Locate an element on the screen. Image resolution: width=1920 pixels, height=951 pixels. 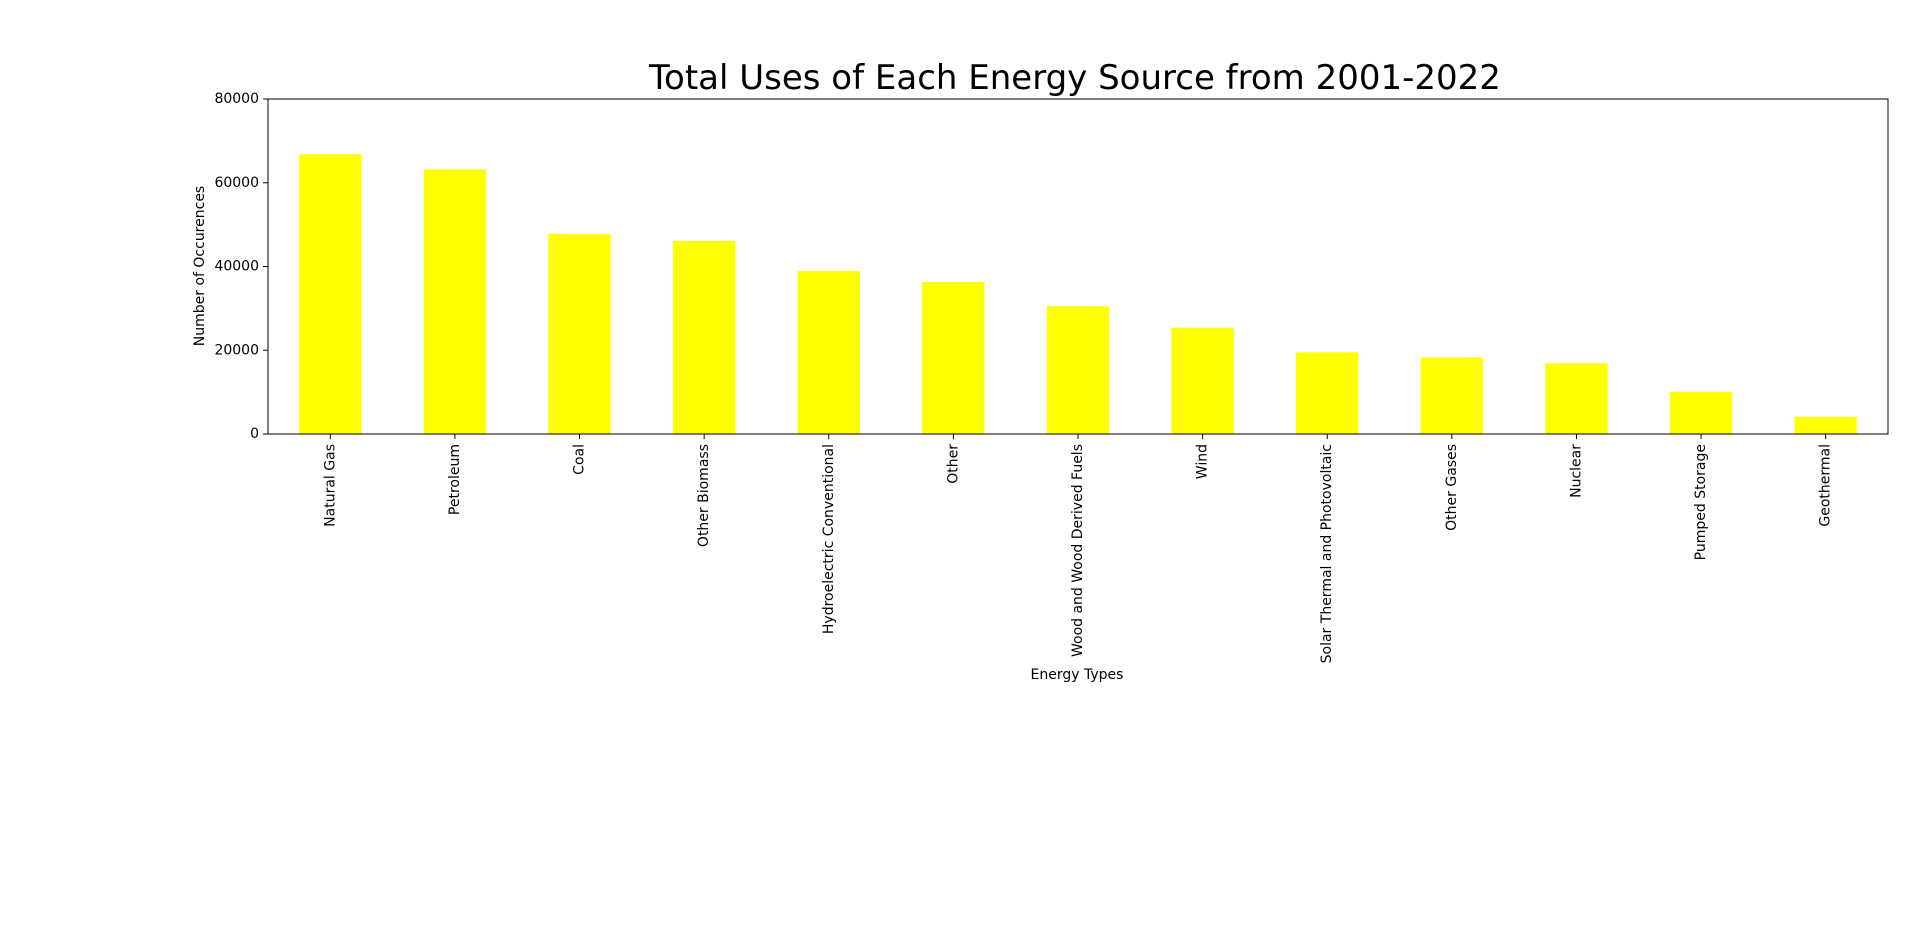
x-tick-label-10: Nuclear is located at coordinates (1576, 471).